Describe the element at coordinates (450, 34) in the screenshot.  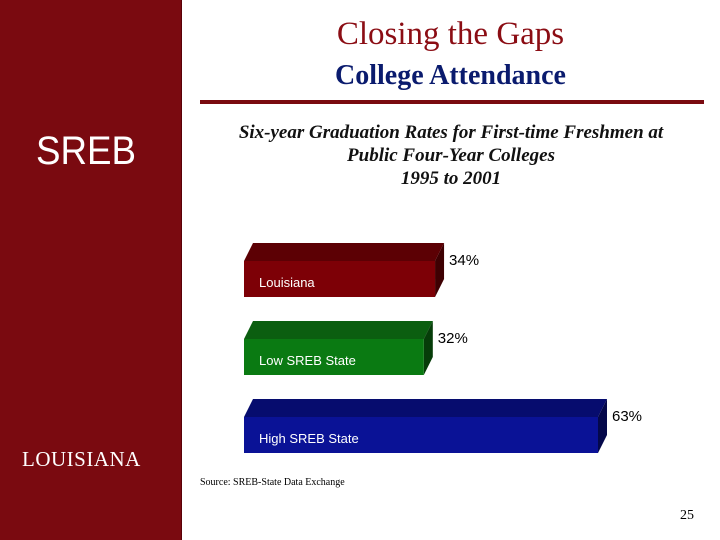
I see `slide-title: Closing the Gaps` at that location.